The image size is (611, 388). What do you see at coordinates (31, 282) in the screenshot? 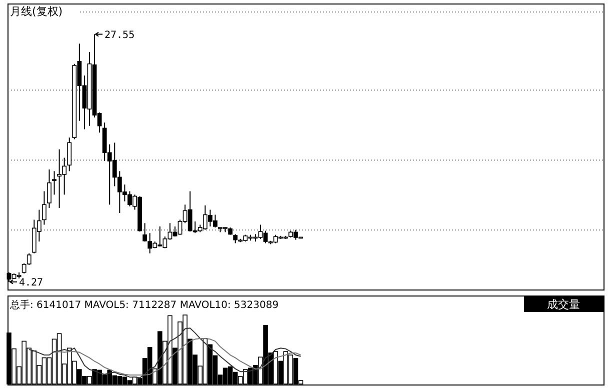
I see `annotation: 4.27` at bounding box center [31, 282].